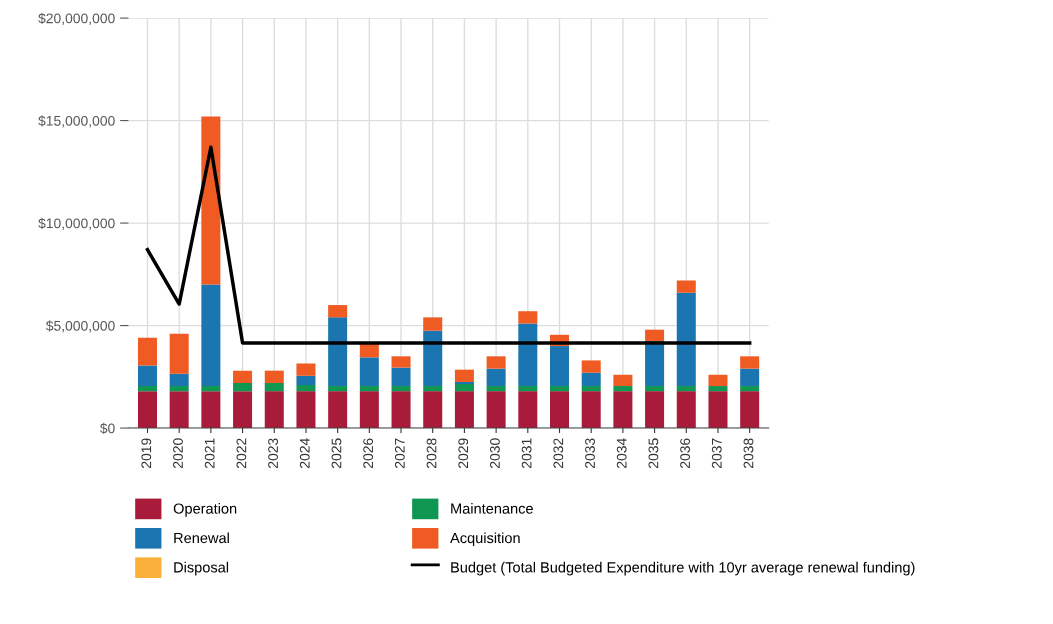  Describe the element at coordinates (399, 453) in the screenshot. I see `x-tick-label: 2027` at that location.